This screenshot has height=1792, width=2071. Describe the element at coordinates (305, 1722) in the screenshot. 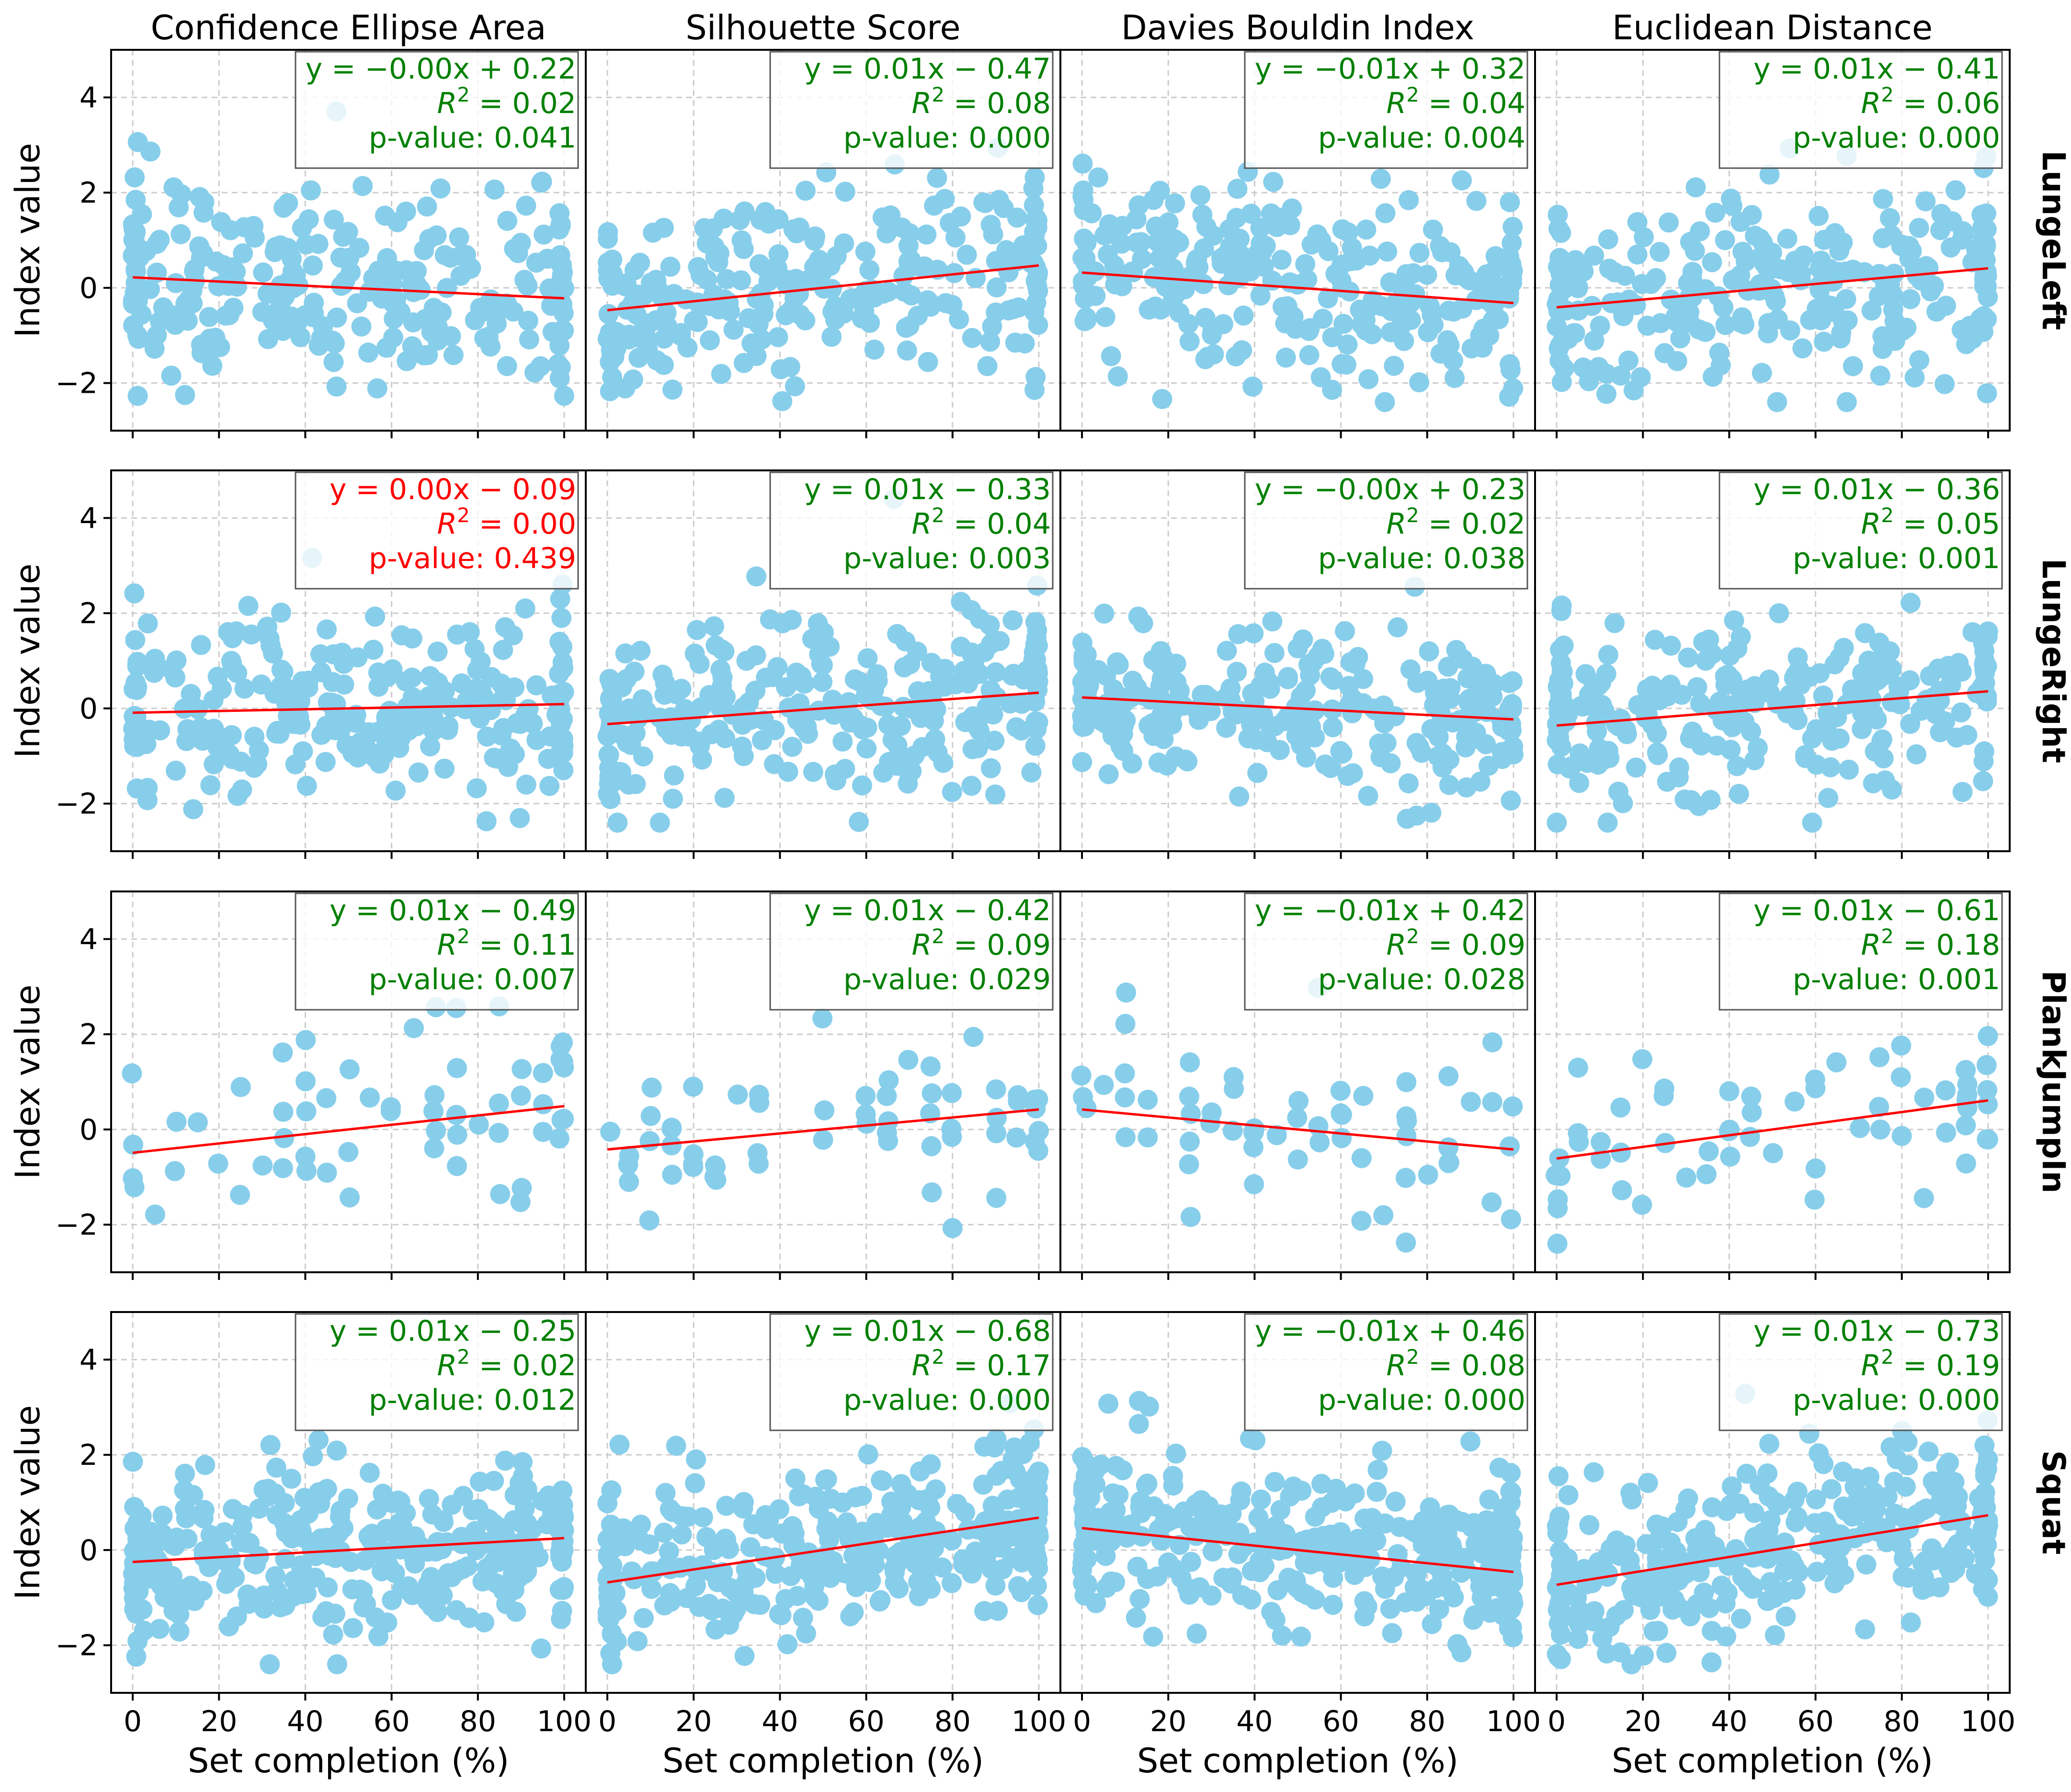

I see `x-tick-label: 40` at that location.